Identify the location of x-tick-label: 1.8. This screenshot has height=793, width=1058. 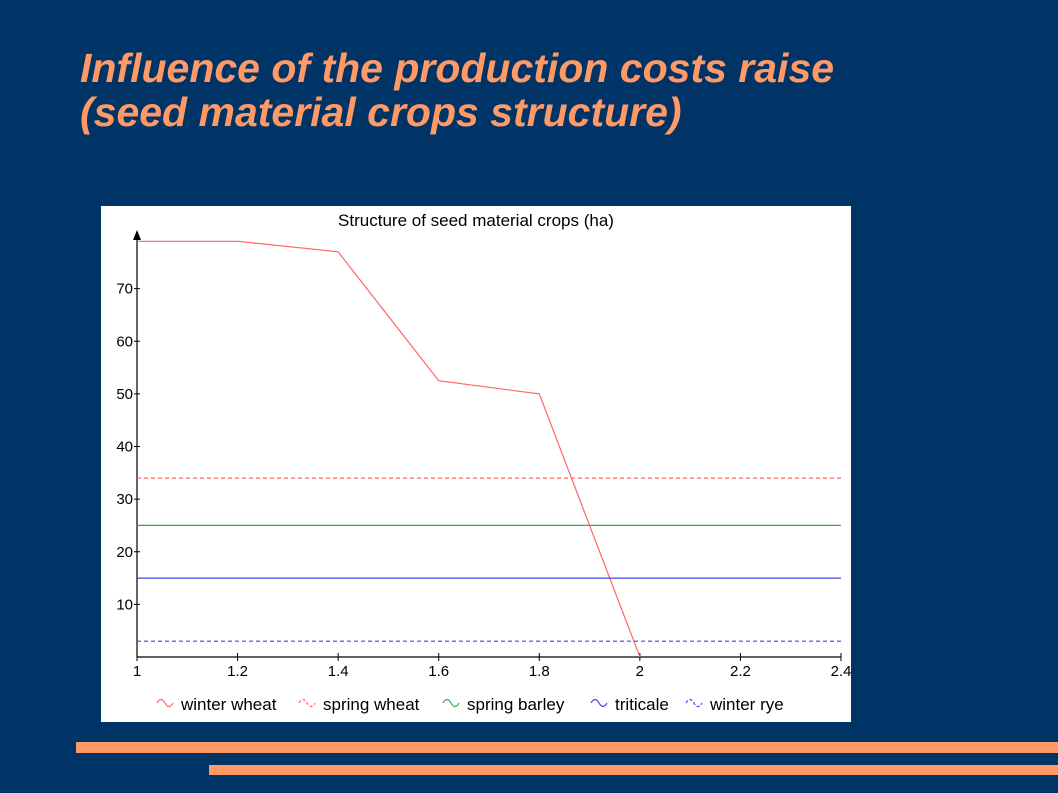
(539, 671).